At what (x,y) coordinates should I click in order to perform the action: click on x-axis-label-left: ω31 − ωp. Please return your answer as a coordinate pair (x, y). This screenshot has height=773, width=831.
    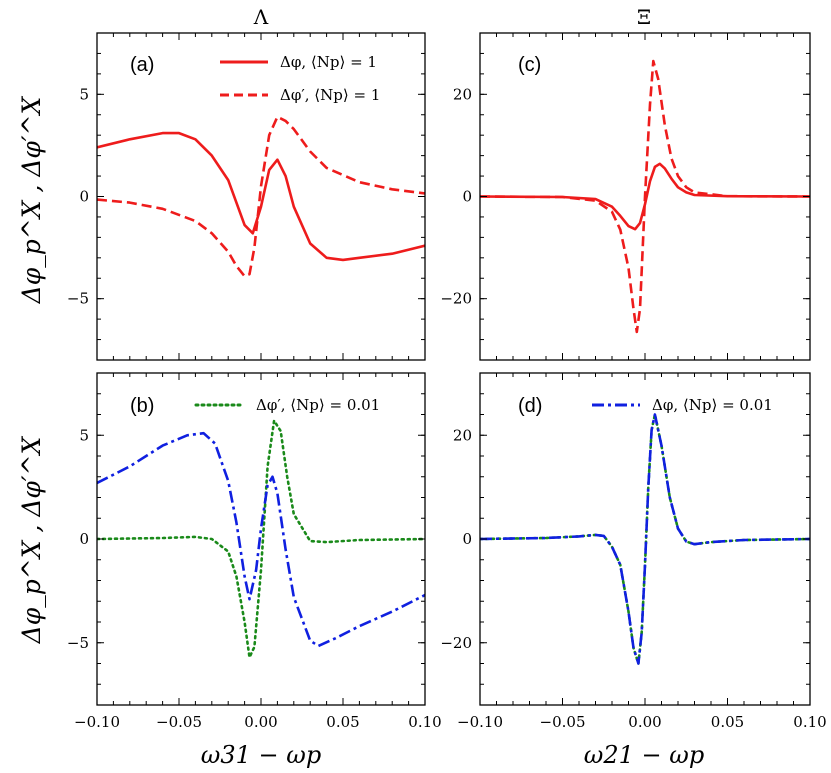
    Looking at the image, I should click on (261, 755).